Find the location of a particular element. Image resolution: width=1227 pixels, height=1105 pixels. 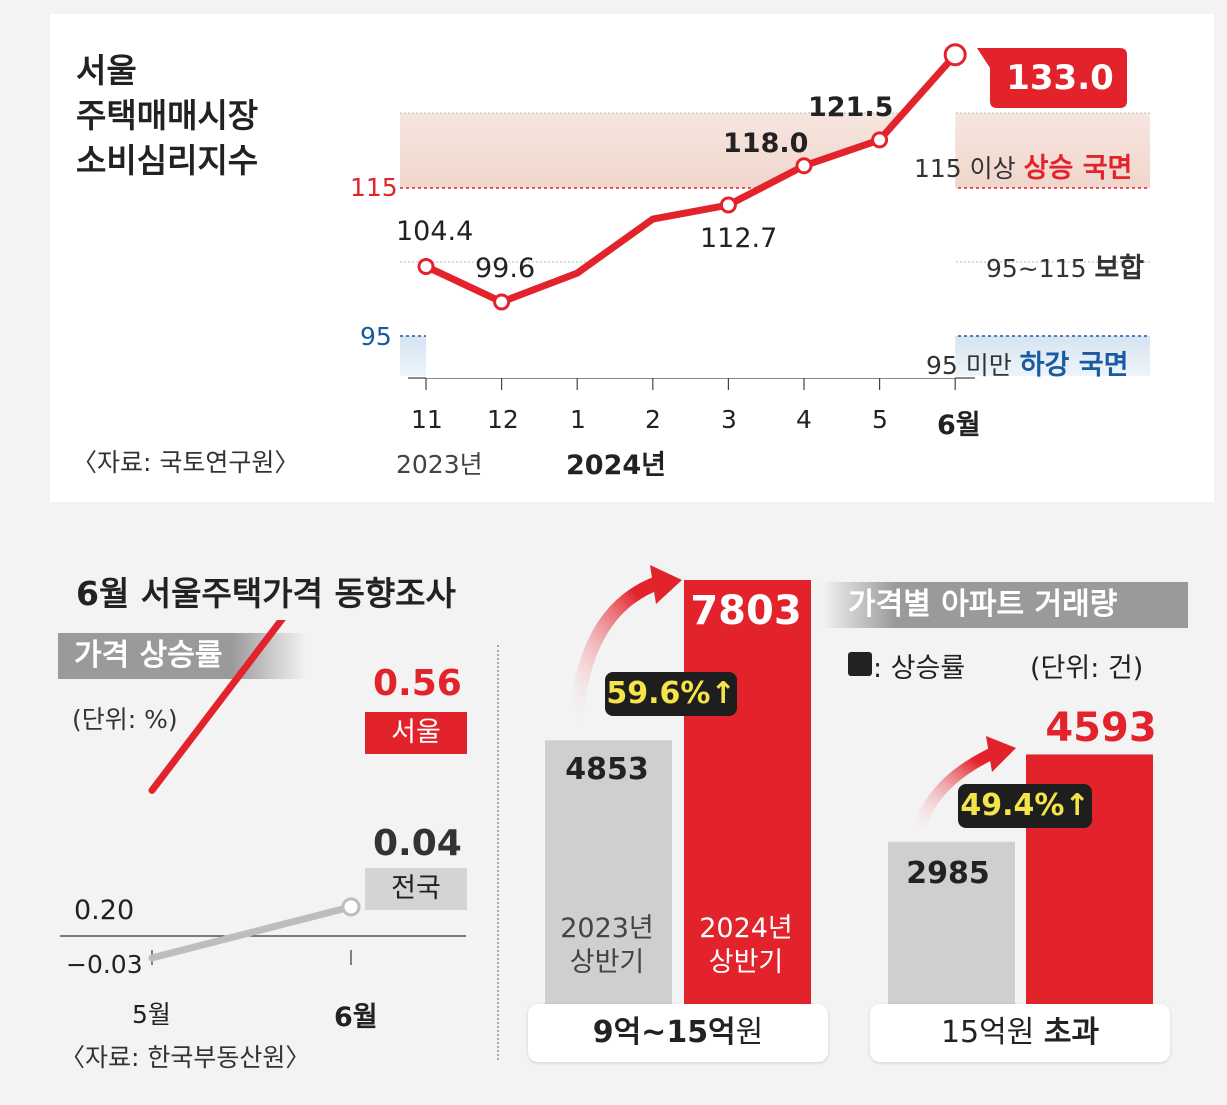

rising-zone is located at coordinates (775, 150).